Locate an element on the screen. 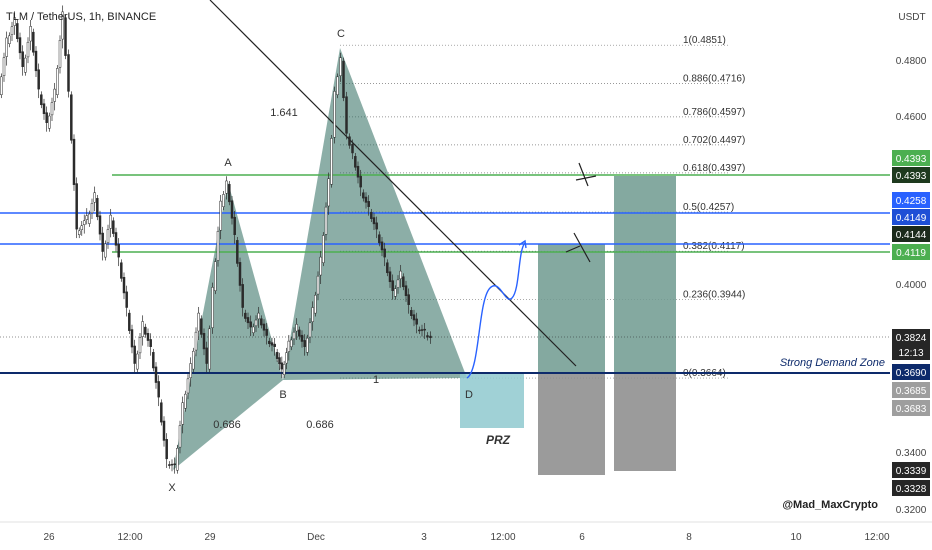 The width and height of the screenshot is (932, 550). price-badge: 0.4119 is located at coordinates (911, 252).